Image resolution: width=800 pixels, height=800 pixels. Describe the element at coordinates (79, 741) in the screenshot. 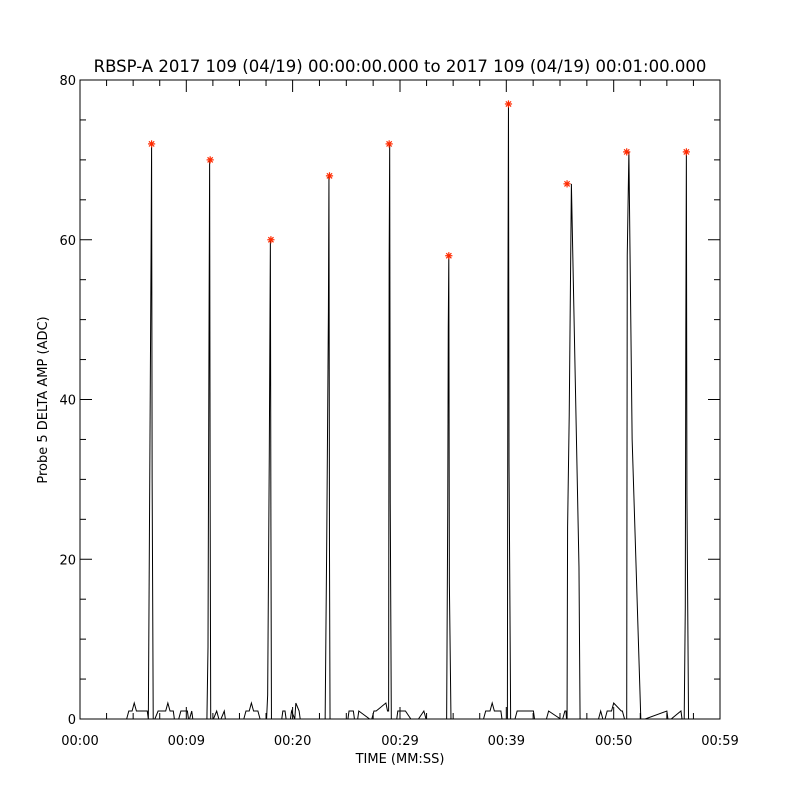

I see `x-tick-label: 00:00` at that location.